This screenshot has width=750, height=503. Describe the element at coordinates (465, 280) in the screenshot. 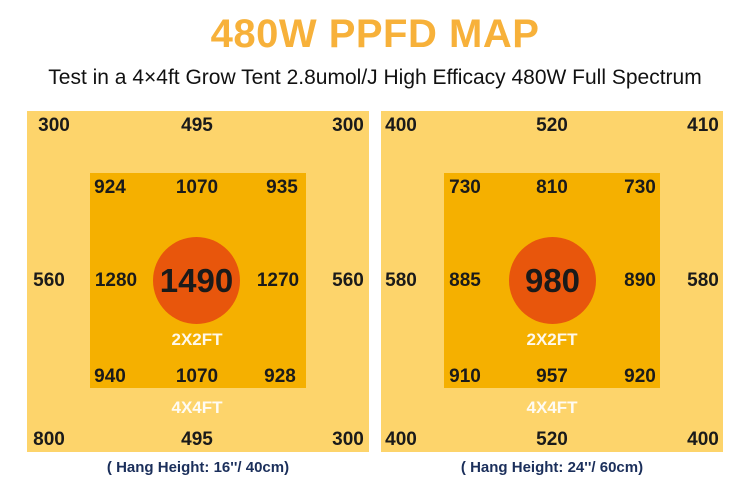

I see `inner-mid-left-value: 885` at that location.